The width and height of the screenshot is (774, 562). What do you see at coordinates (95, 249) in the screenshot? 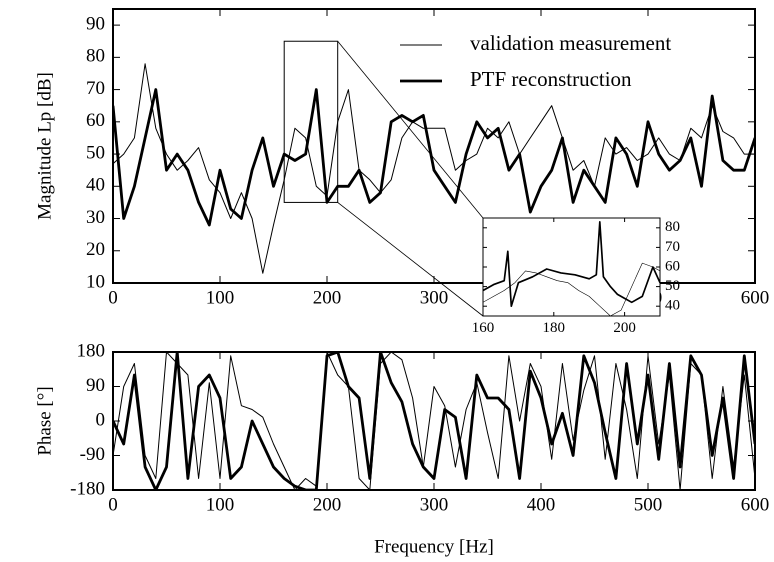
I see `y-tick-label: 20` at bounding box center [95, 249].